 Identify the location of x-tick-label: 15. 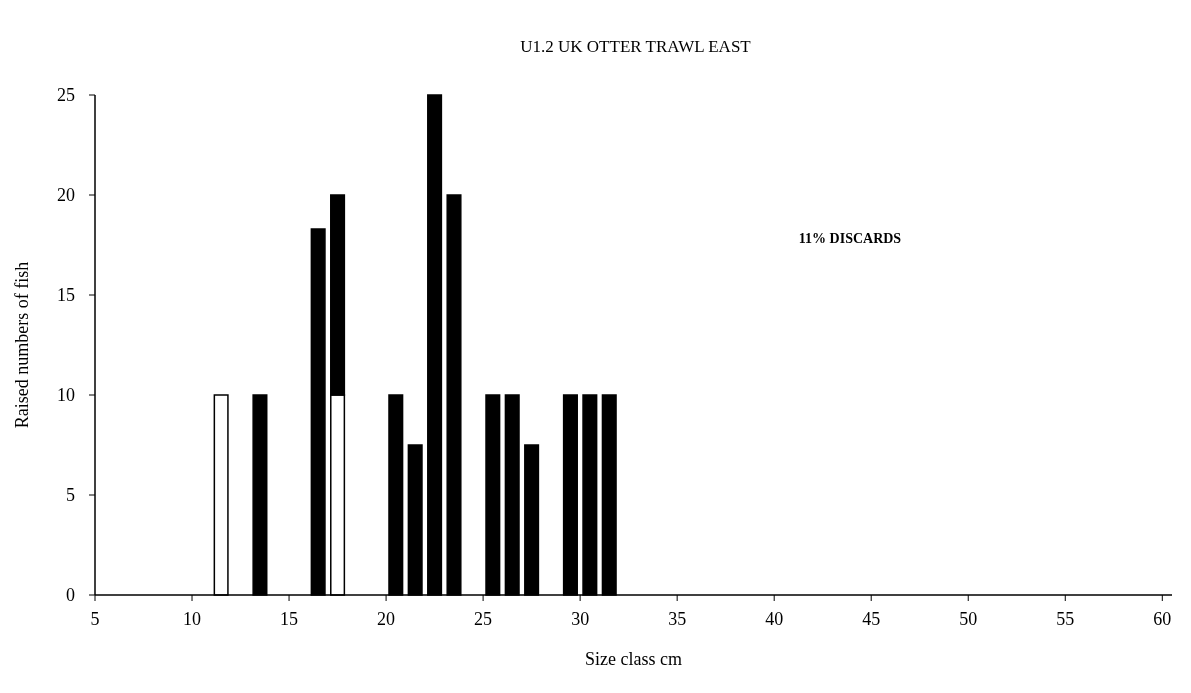
(289, 619).